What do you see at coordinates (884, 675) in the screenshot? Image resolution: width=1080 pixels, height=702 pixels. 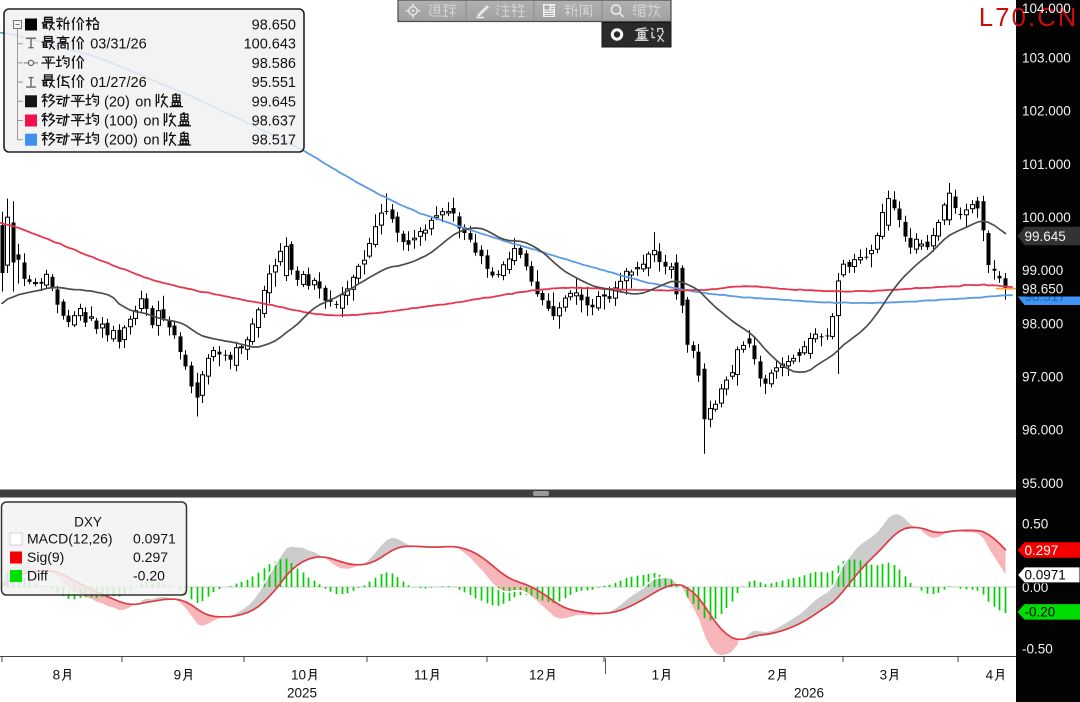 I see `svg-text: 3` at bounding box center [884, 675].